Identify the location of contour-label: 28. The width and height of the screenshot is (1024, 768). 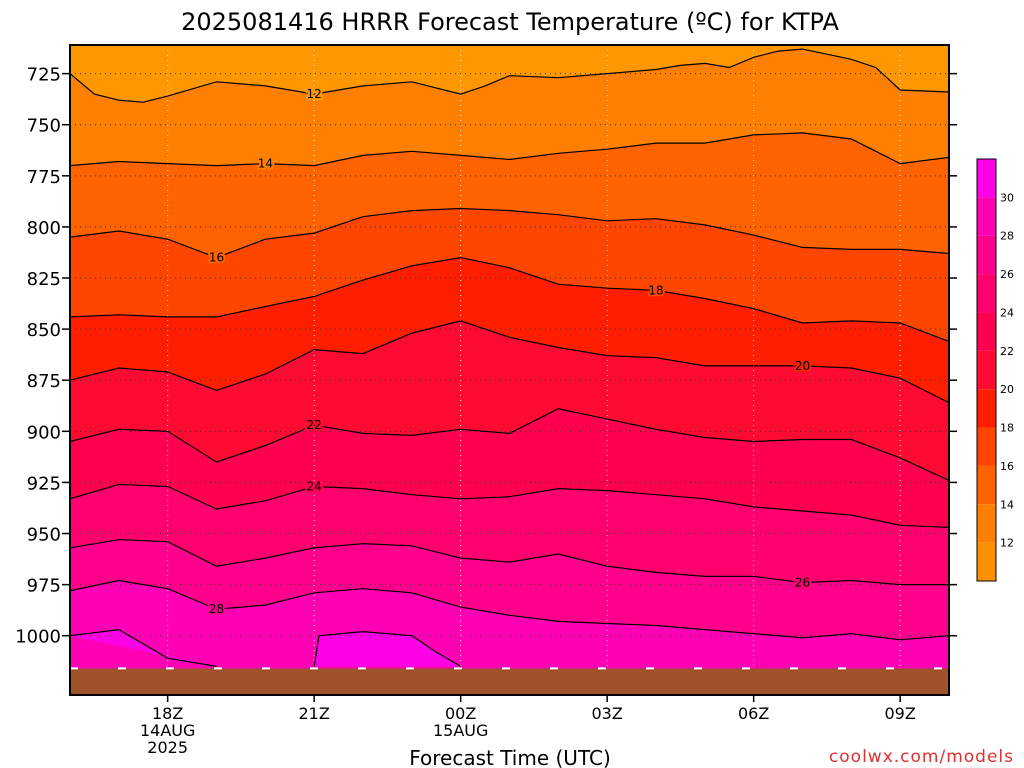
(216, 609).